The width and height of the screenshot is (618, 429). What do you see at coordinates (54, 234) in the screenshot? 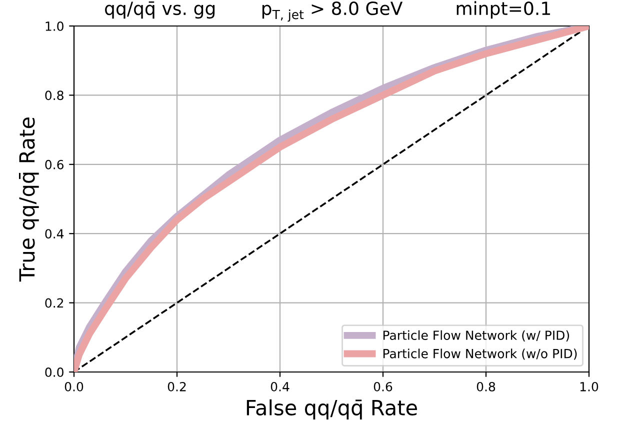
I see `y-tick-label: 0.4` at bounding box center [54, 234].